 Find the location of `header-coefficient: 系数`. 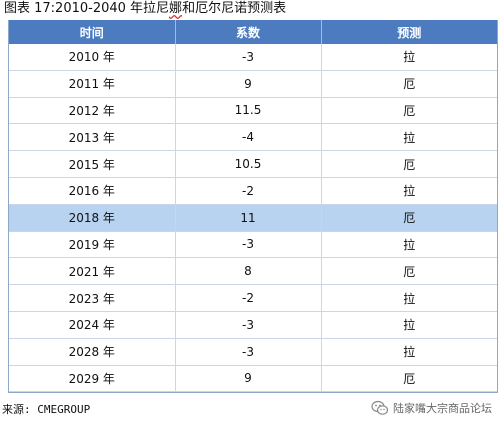

header-coefficient: 系数 is located at coordinates (248, 32).